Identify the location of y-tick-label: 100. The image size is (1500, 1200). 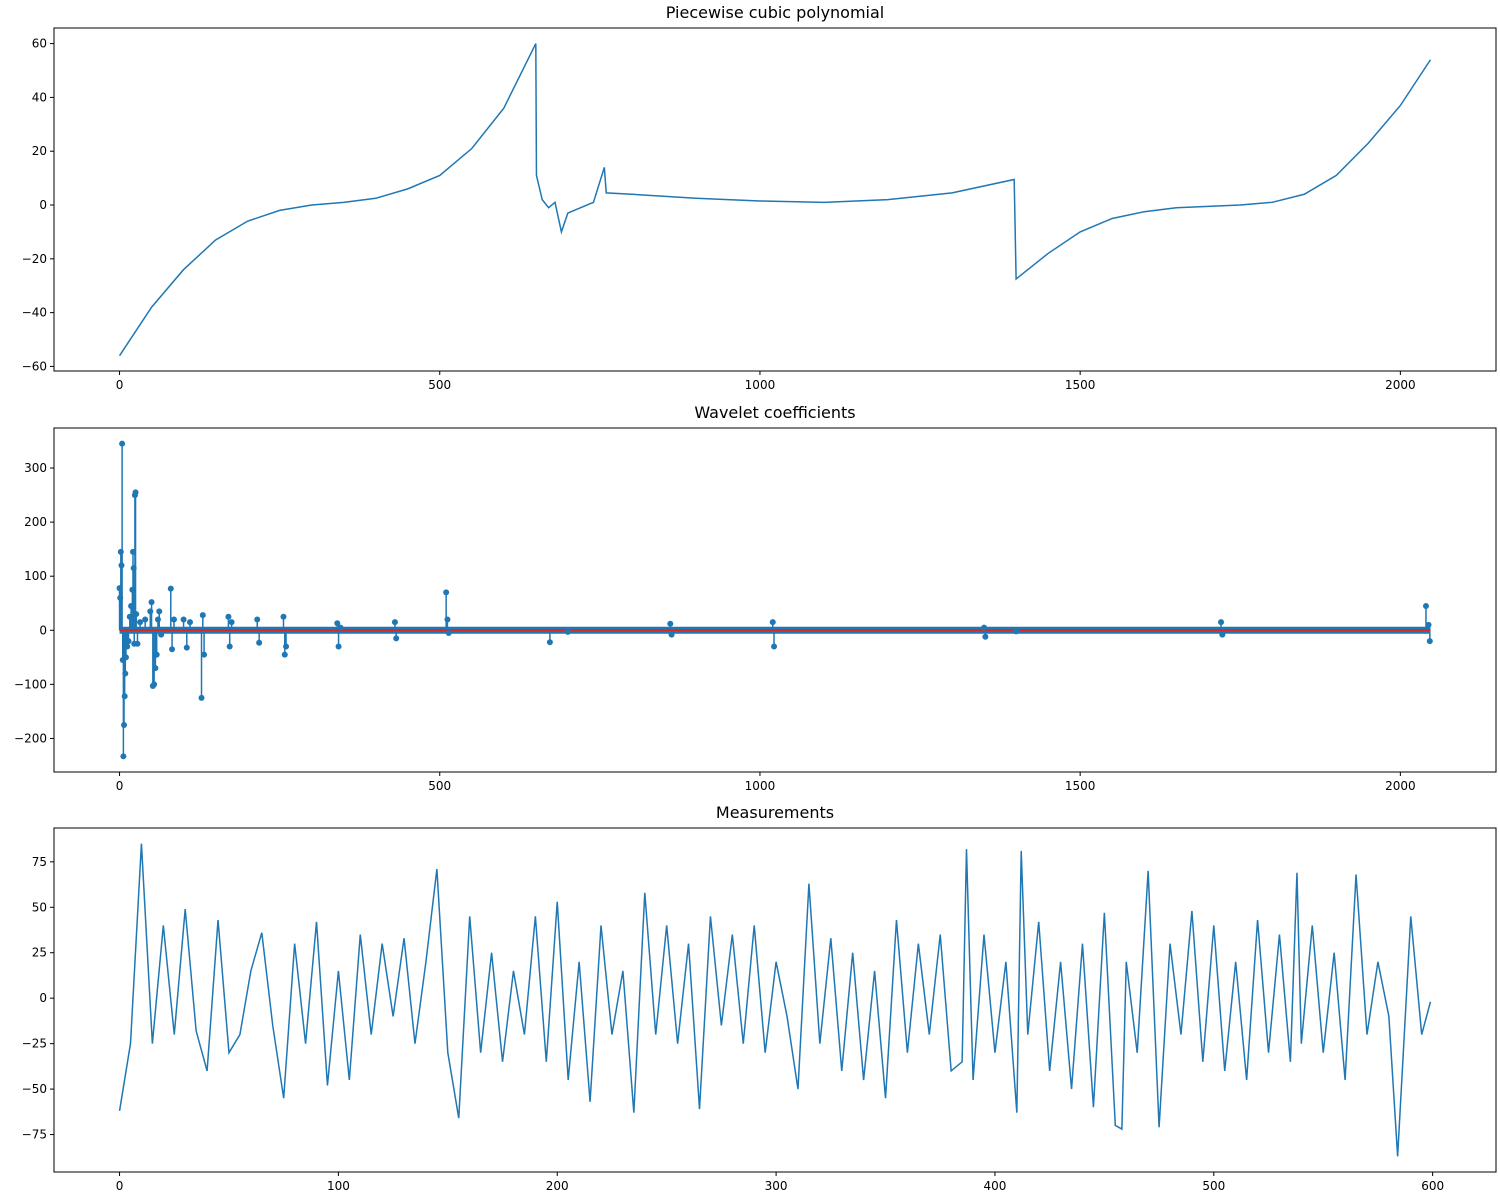
(35, 576).